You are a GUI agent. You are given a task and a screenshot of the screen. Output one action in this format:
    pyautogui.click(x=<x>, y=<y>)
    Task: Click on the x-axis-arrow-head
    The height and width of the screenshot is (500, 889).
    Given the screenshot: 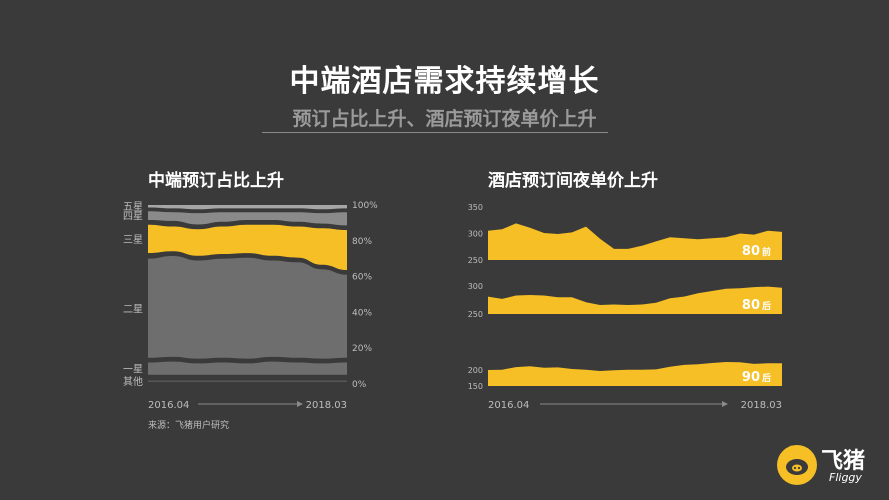 What is the action you would take?
    pyautogui.click(x=300, y=404)
    